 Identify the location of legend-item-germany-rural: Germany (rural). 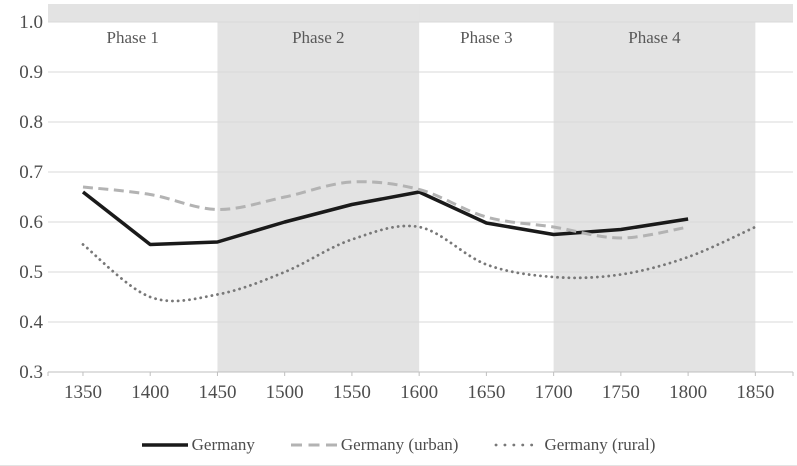
(574, 445).